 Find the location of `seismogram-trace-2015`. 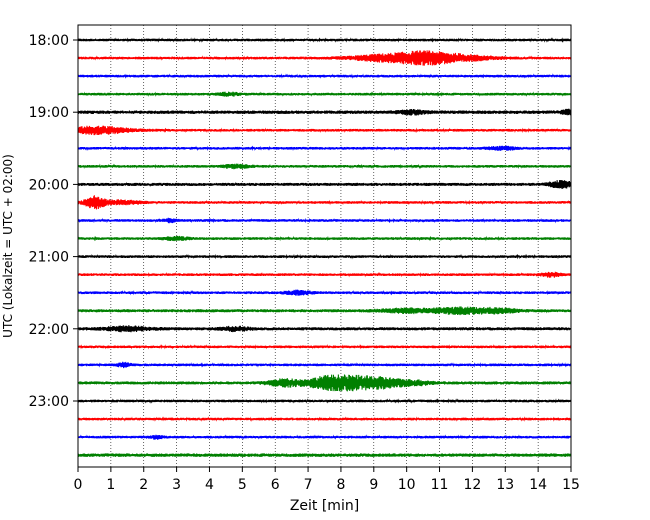

seismogram-trace-2015 is located at coordinates (324, 202).